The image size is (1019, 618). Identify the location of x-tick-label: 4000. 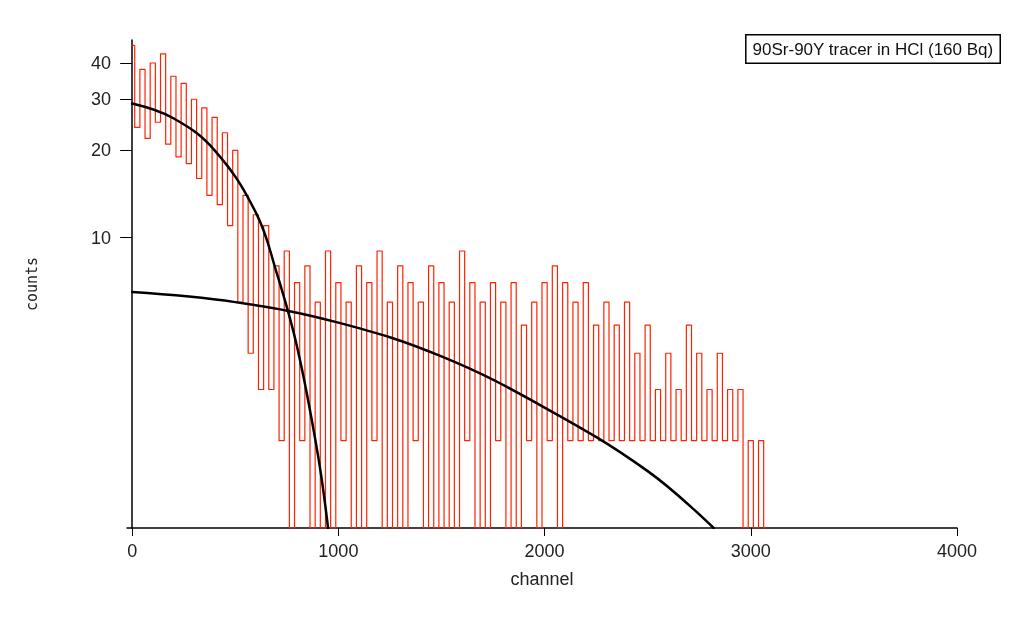
(957, 551).